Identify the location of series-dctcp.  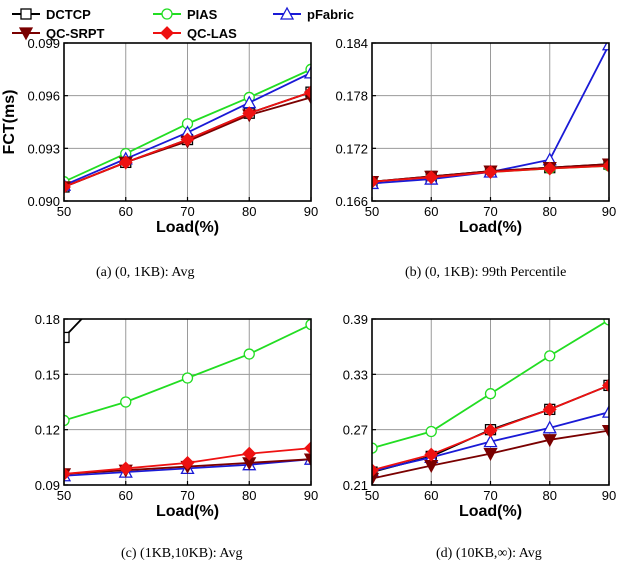
(73, 331).